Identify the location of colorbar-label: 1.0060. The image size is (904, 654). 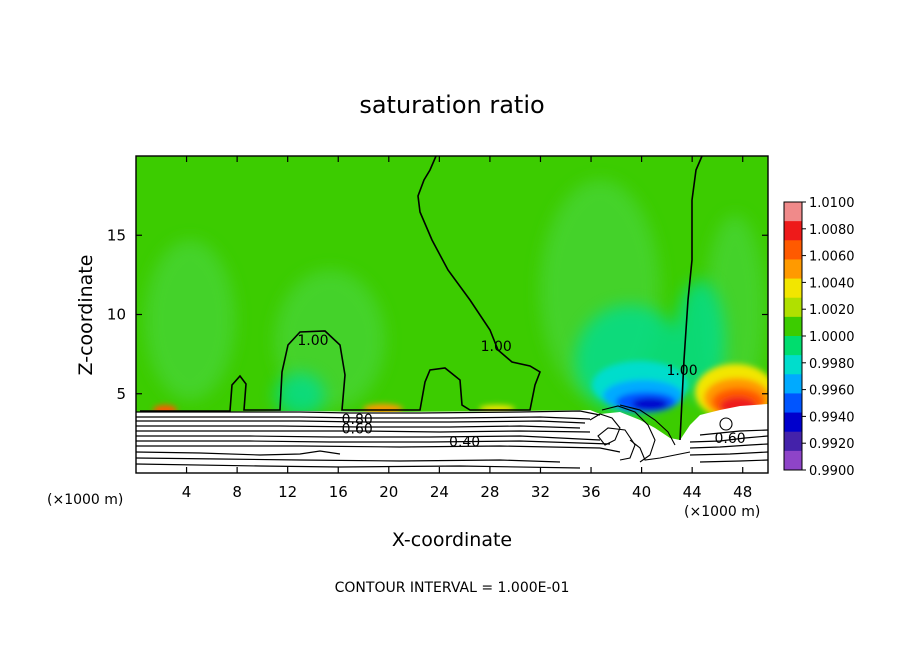
(832, 257).